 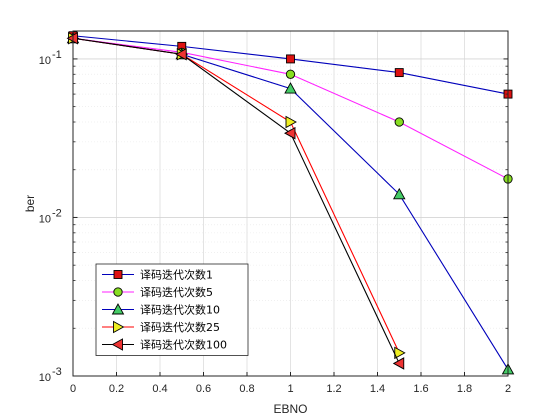 What do you see at coordinates (180, 310) in the screenshot?
I see `legend-label: 译码迭代次数10` at bounding box center [180, 310].